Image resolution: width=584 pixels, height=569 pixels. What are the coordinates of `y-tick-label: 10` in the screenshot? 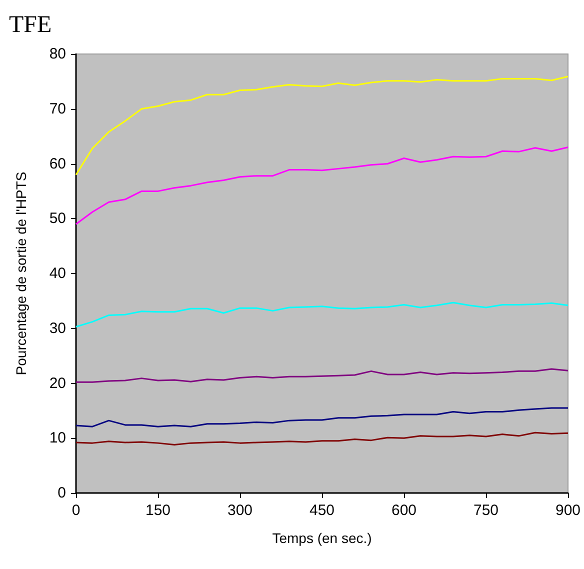 It's located at (57, 438).